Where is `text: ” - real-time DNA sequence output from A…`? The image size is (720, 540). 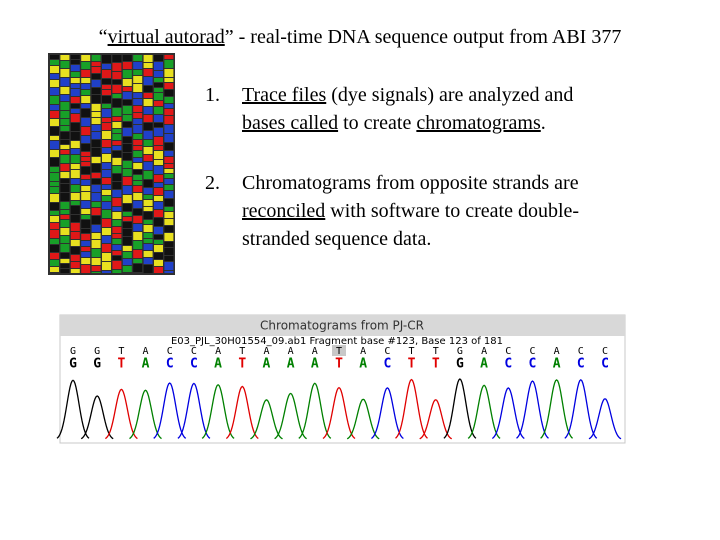
text: ” - real-time DNA sequence output from A… is located at coordinates (423, 37).